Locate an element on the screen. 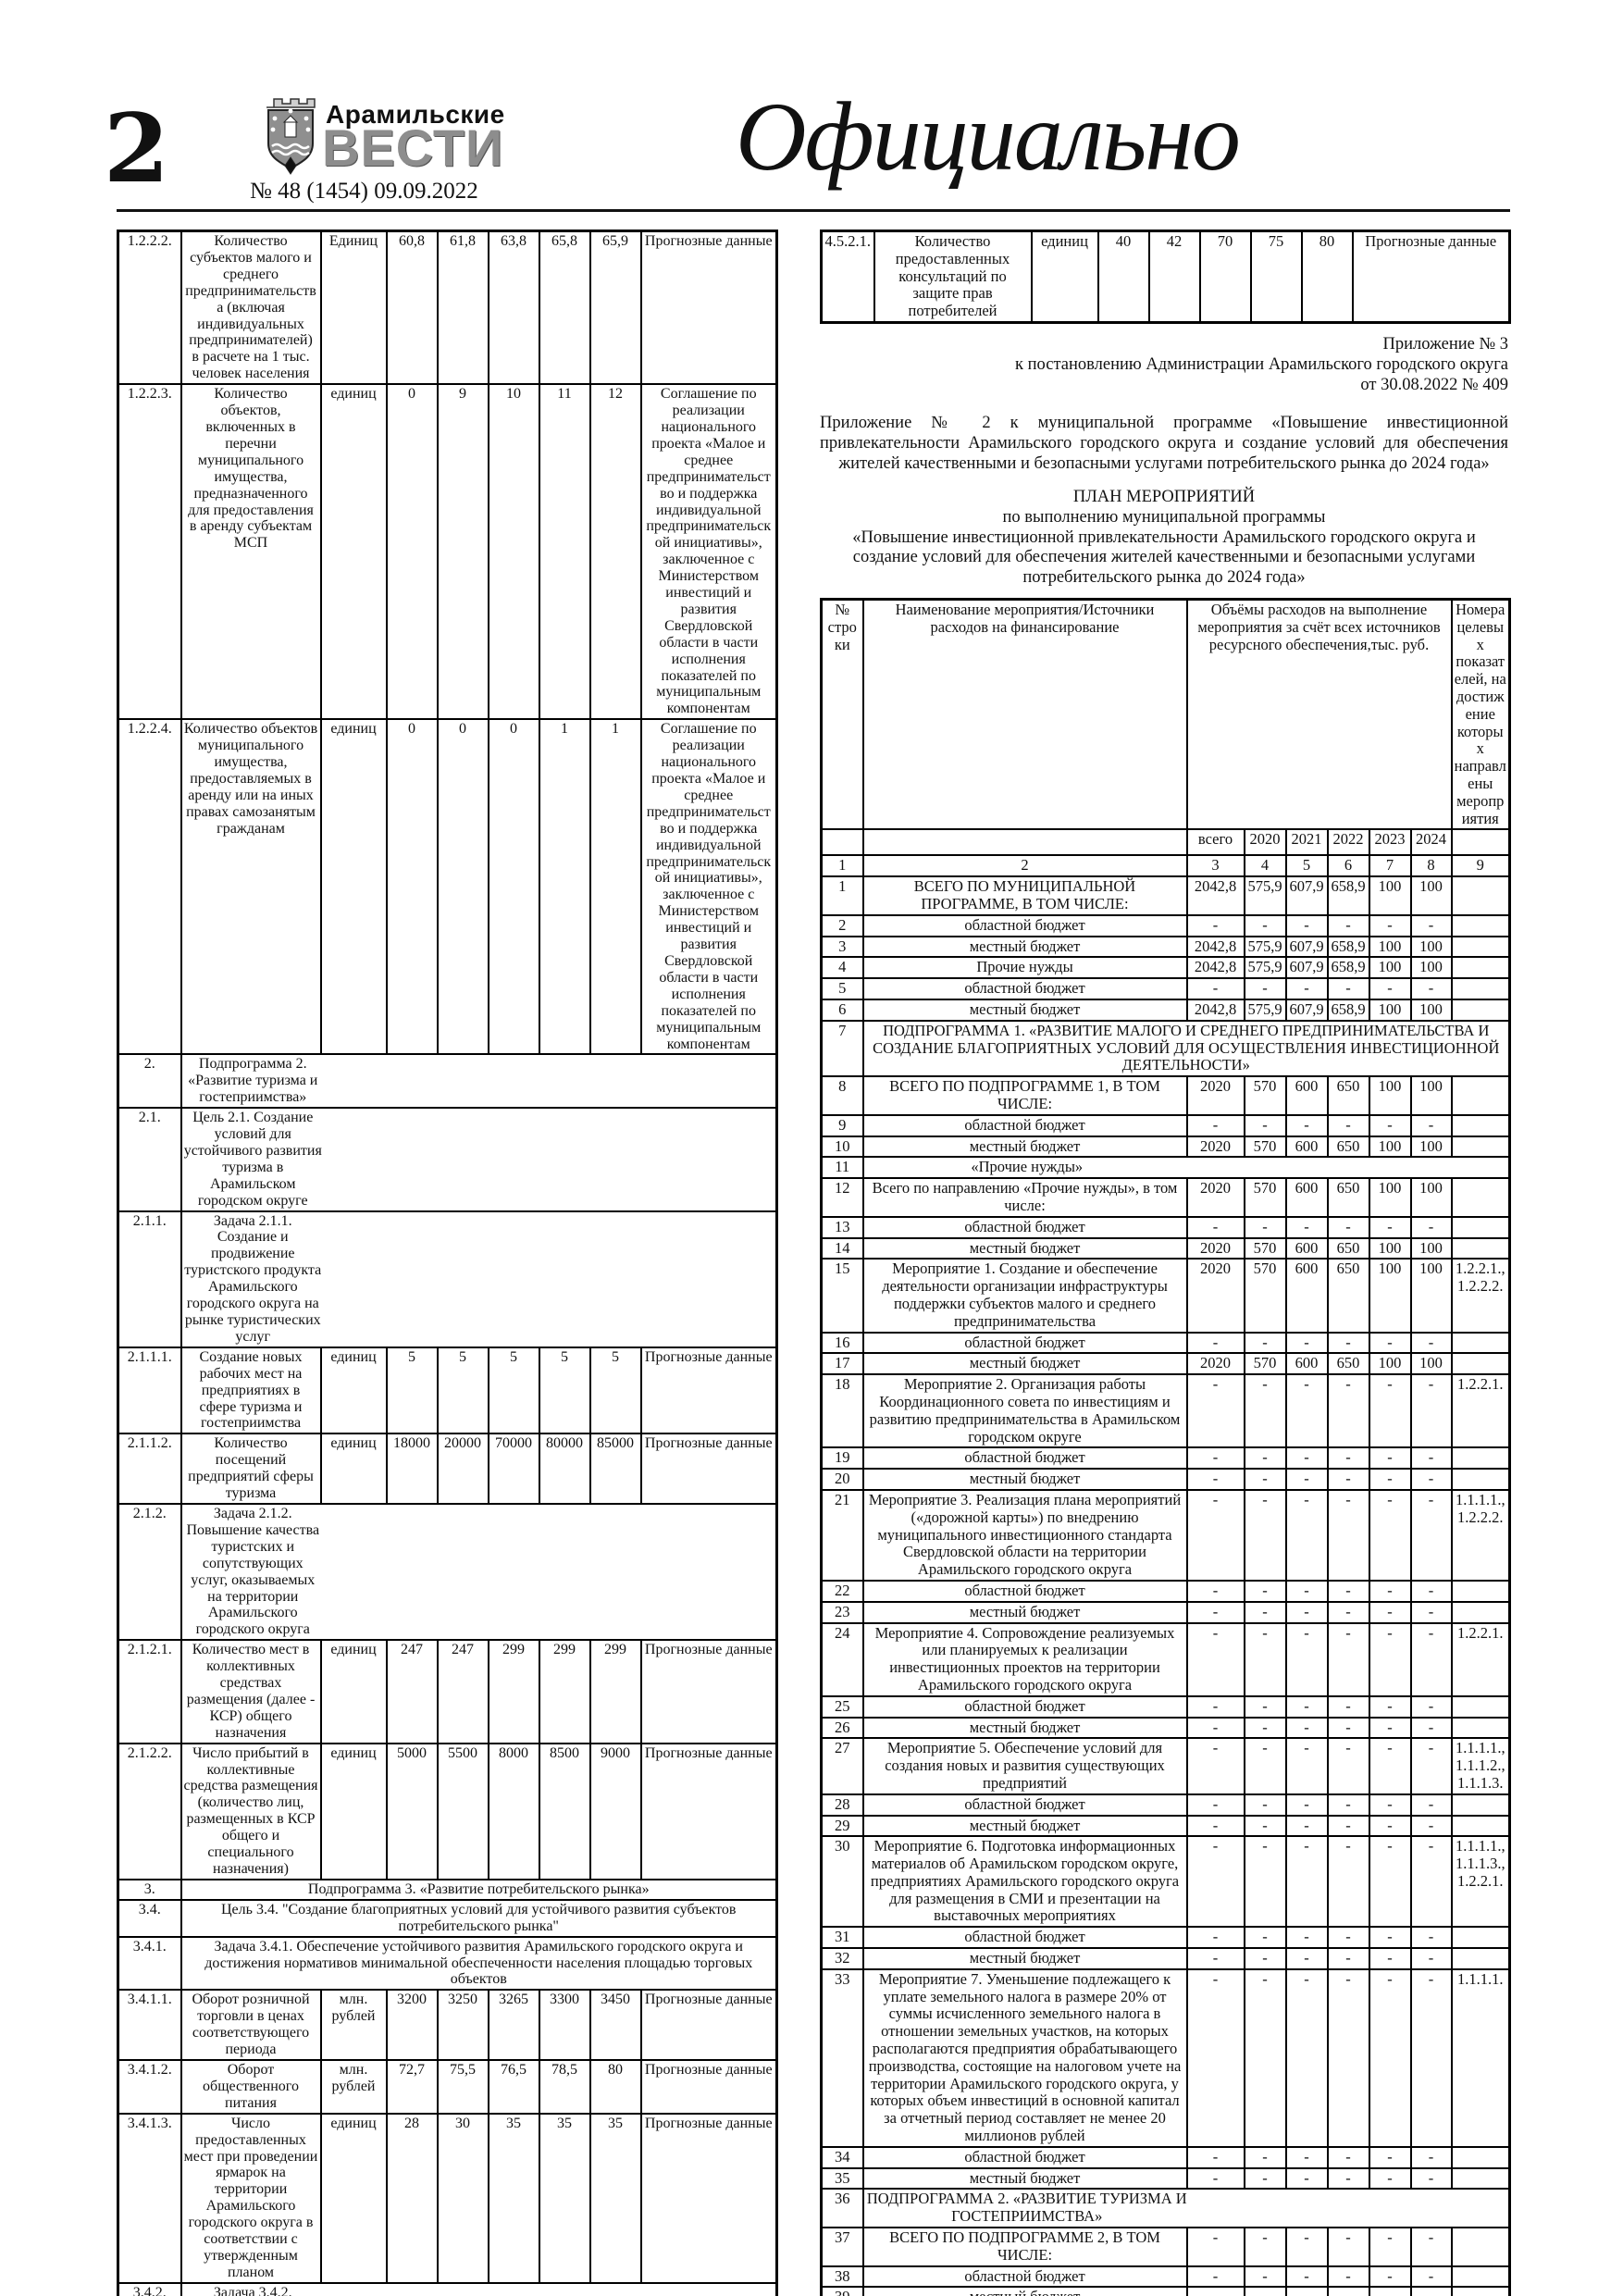 The width and height of the screenshot is (1623, 2296). row-number: 4.5.2.1. is located at coordinates (847, 277).